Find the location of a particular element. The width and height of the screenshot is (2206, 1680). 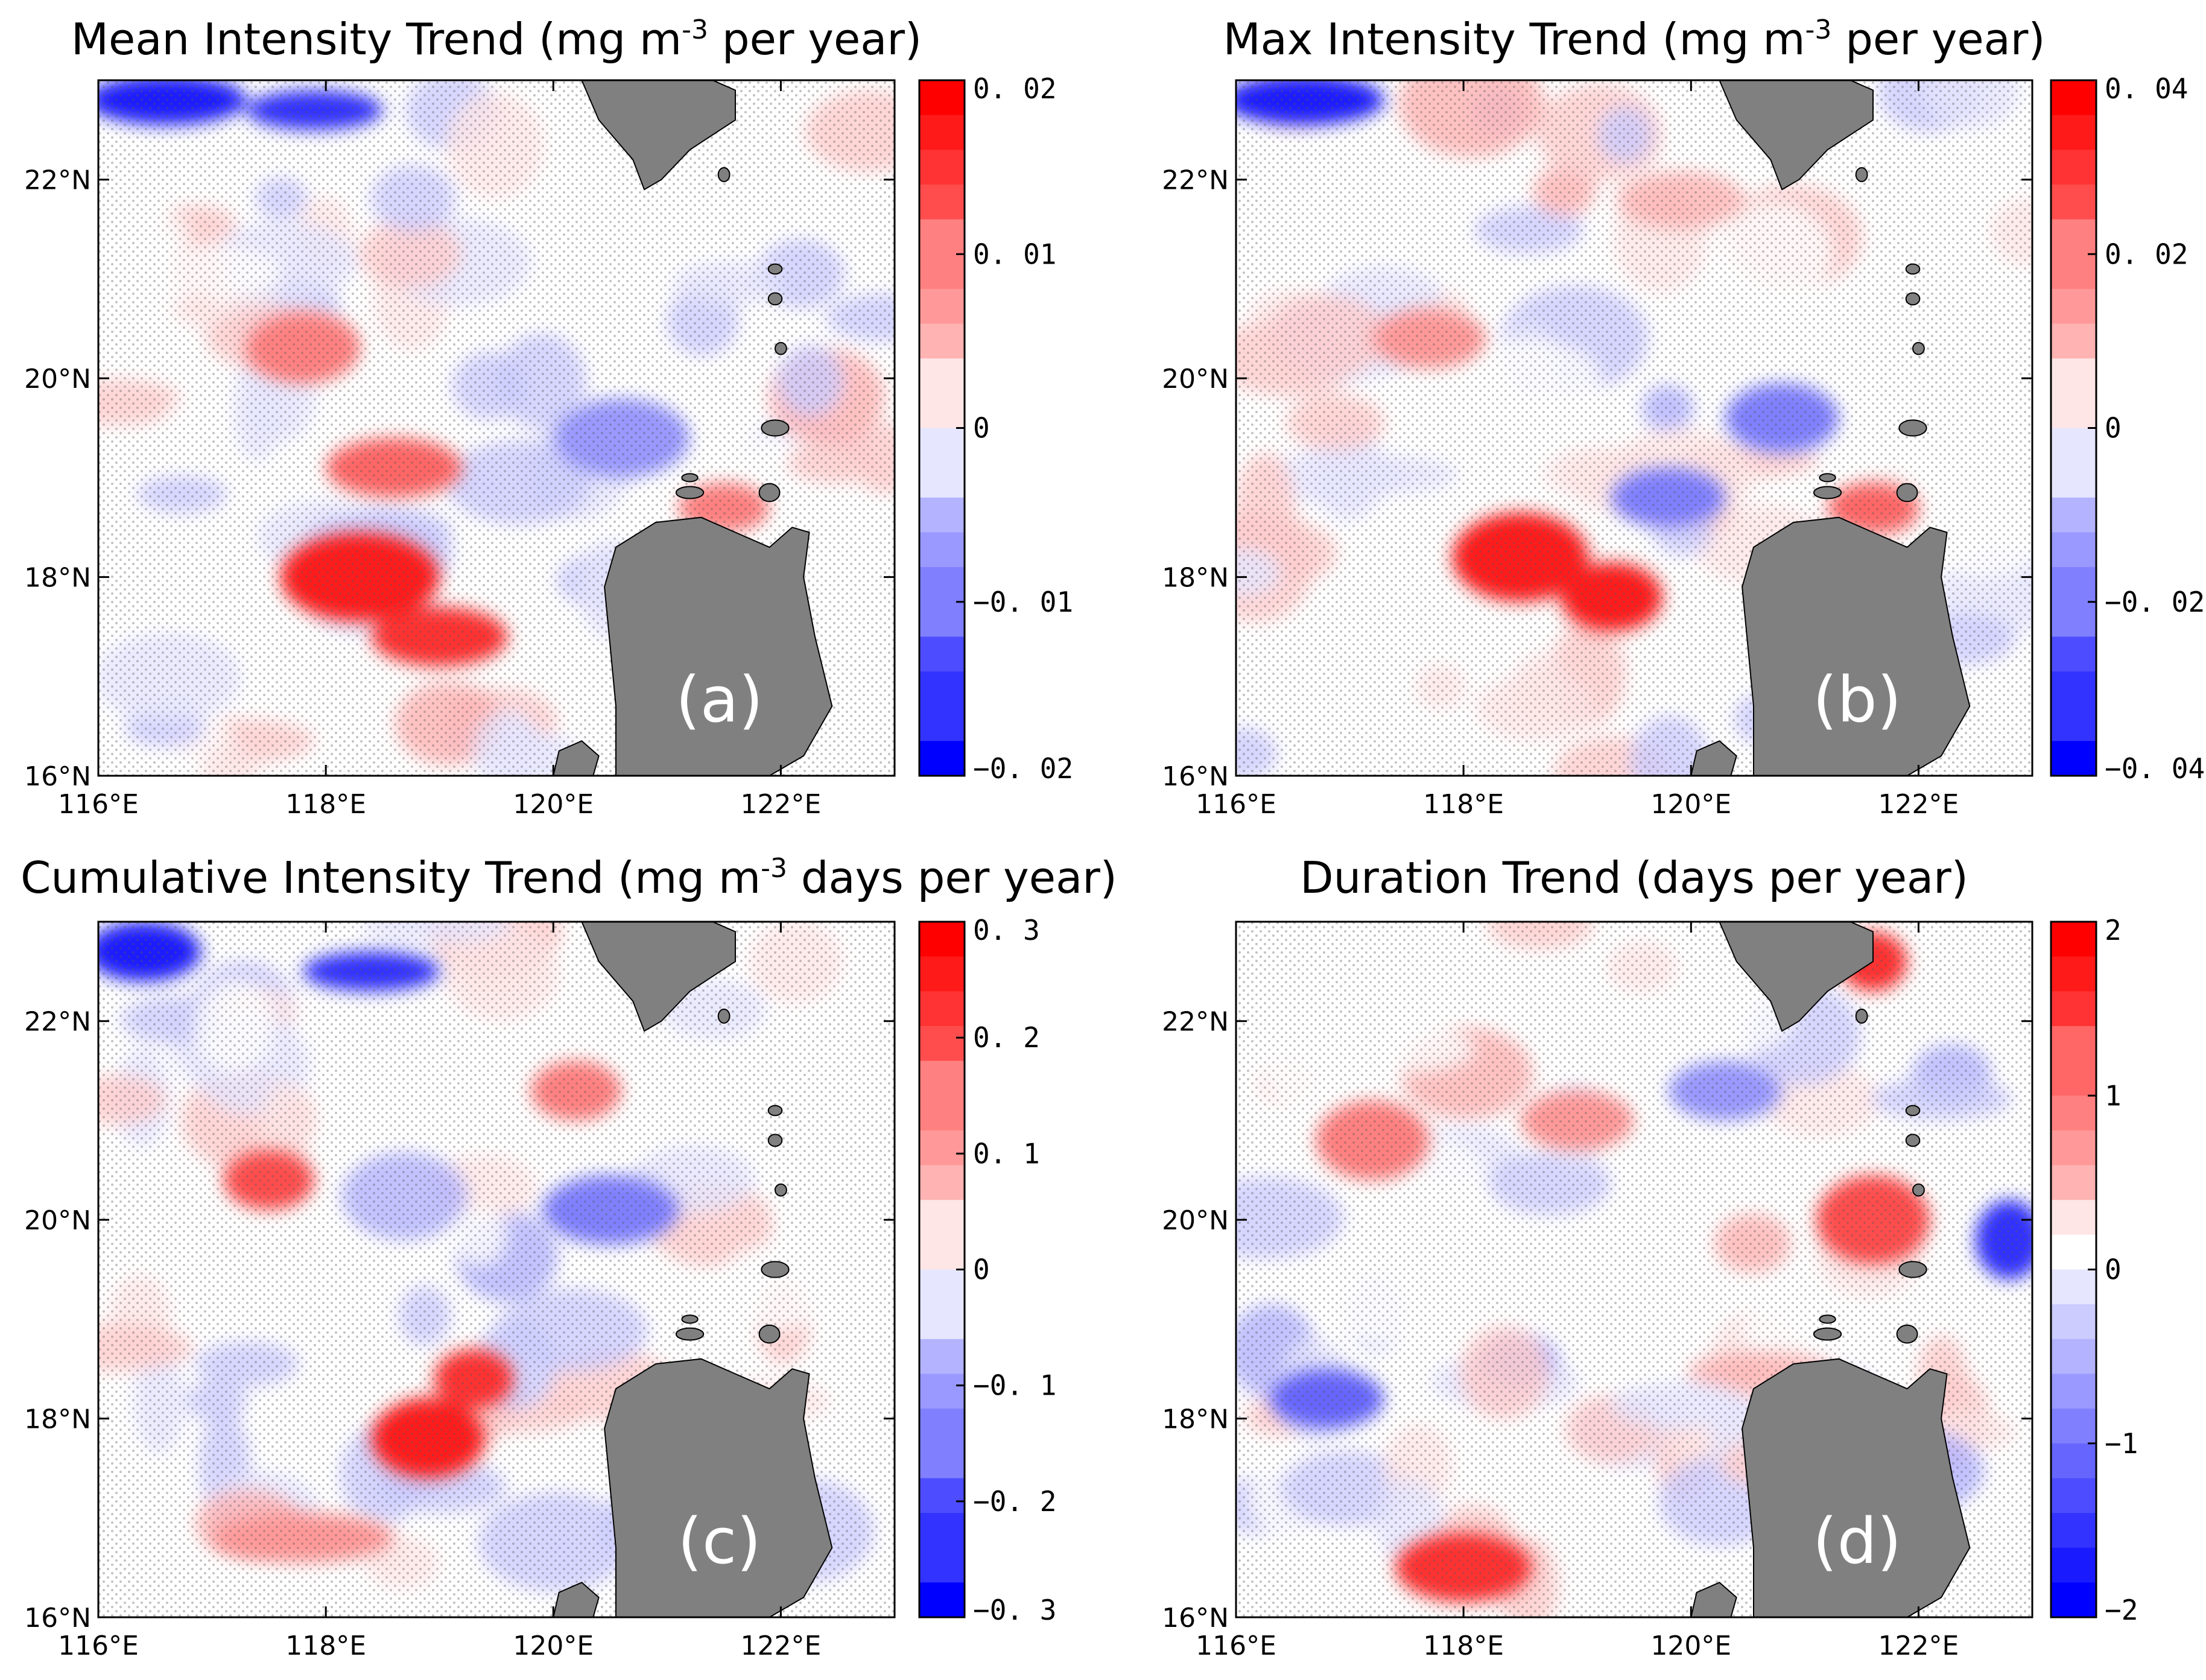

colorbar-tick-label: 0. 2 is located at coordinates (1006, 1037).